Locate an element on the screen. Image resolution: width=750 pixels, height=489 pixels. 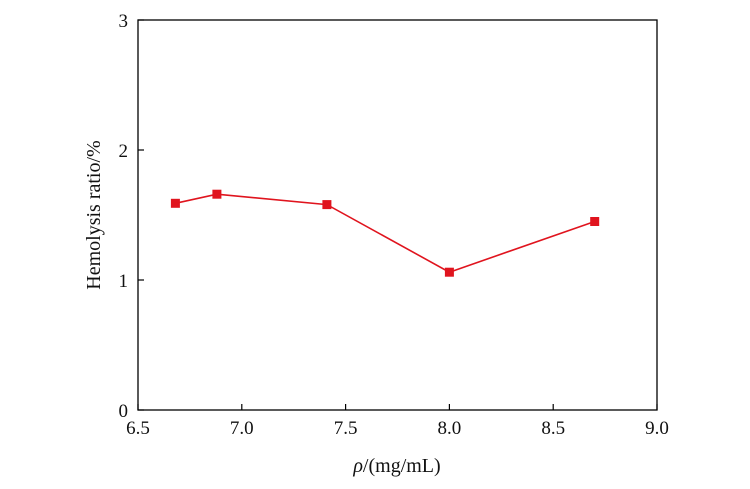
y-tick-label: 1 is located at coordinates (124, 281).